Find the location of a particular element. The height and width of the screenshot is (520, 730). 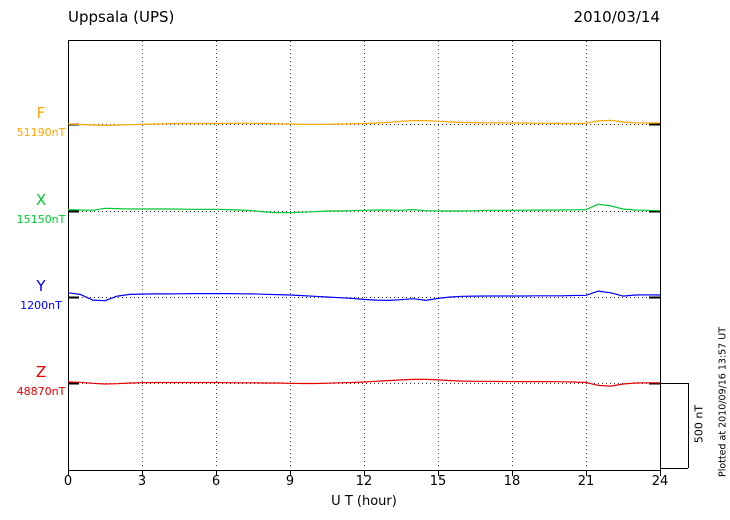

series-name-y: Y is located at coordinates (41, 286).